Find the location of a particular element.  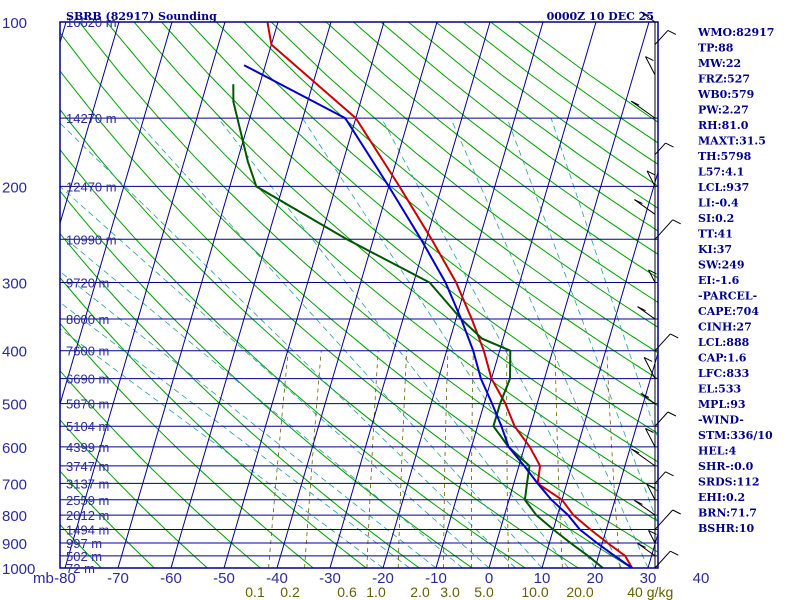

height-label: 12470 m is located at coordinates (91, 186).